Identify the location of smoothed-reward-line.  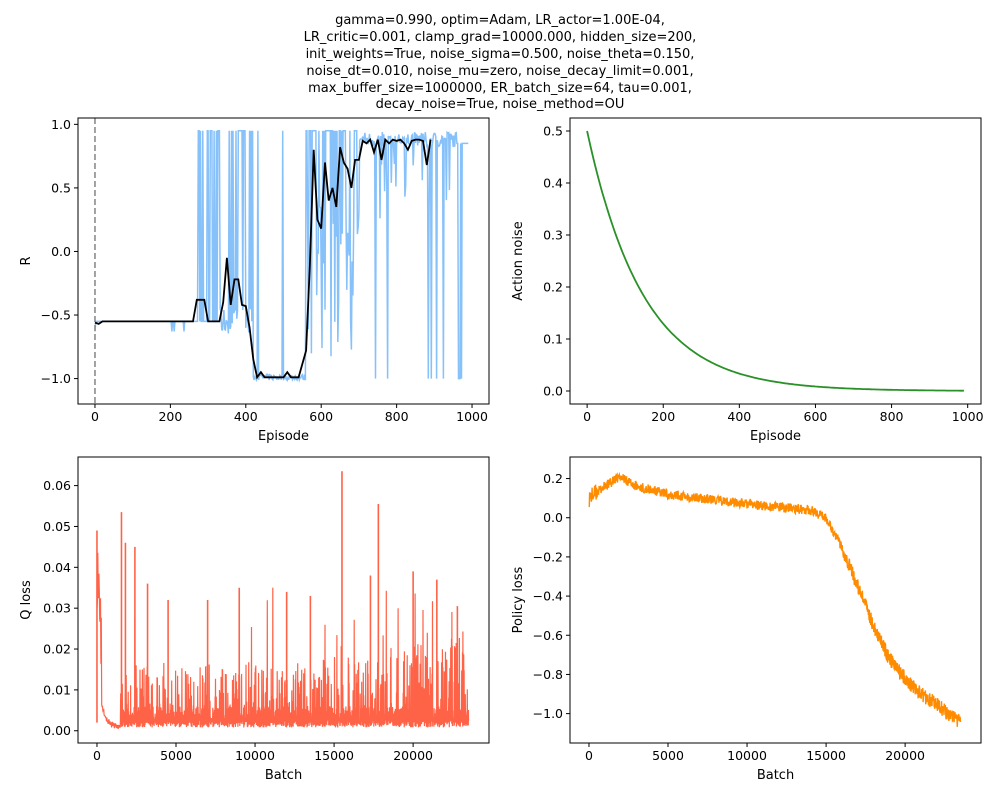
(263, 258).